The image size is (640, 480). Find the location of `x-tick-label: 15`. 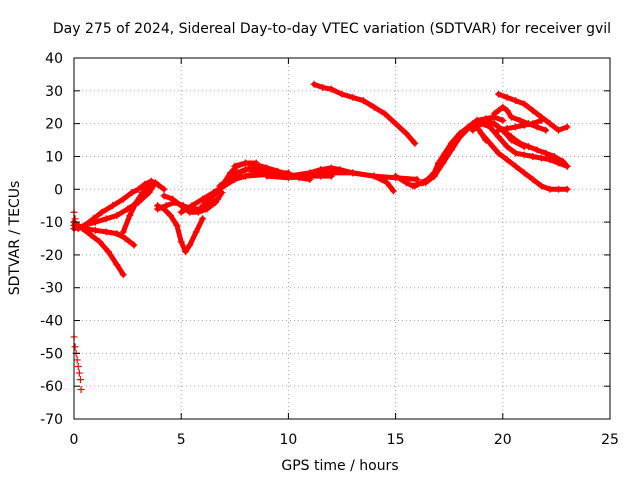

x-tick-label: 15 is located at coordinates (396, 440).